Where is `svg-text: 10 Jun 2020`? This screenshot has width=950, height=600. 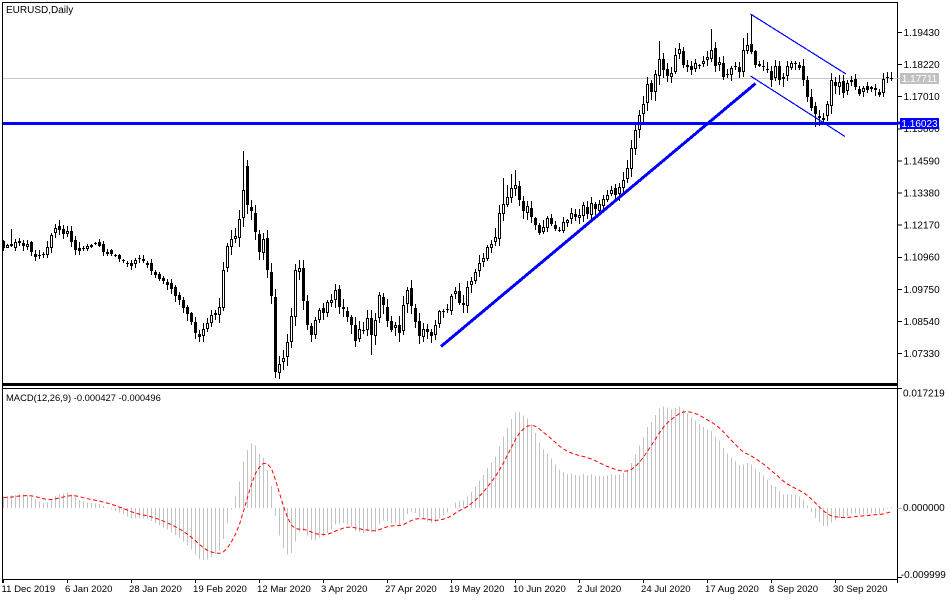 svg-text: 10 Jun 2020 is located at coordinates (539, 589).